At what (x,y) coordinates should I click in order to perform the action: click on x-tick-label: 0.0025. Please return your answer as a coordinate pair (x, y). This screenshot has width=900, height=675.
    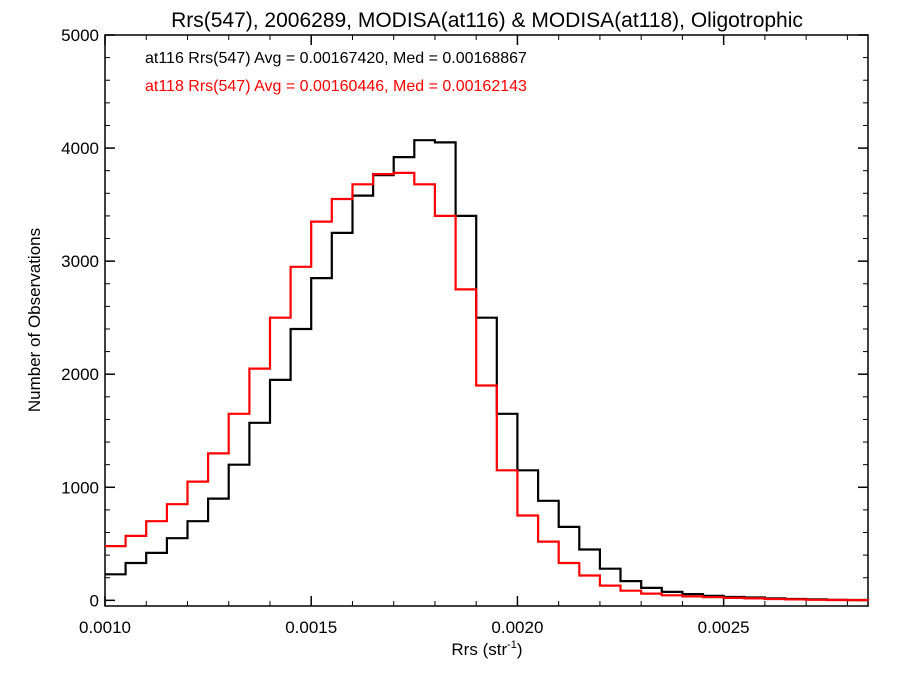
    Looking at the image, I should click on (724, 627).